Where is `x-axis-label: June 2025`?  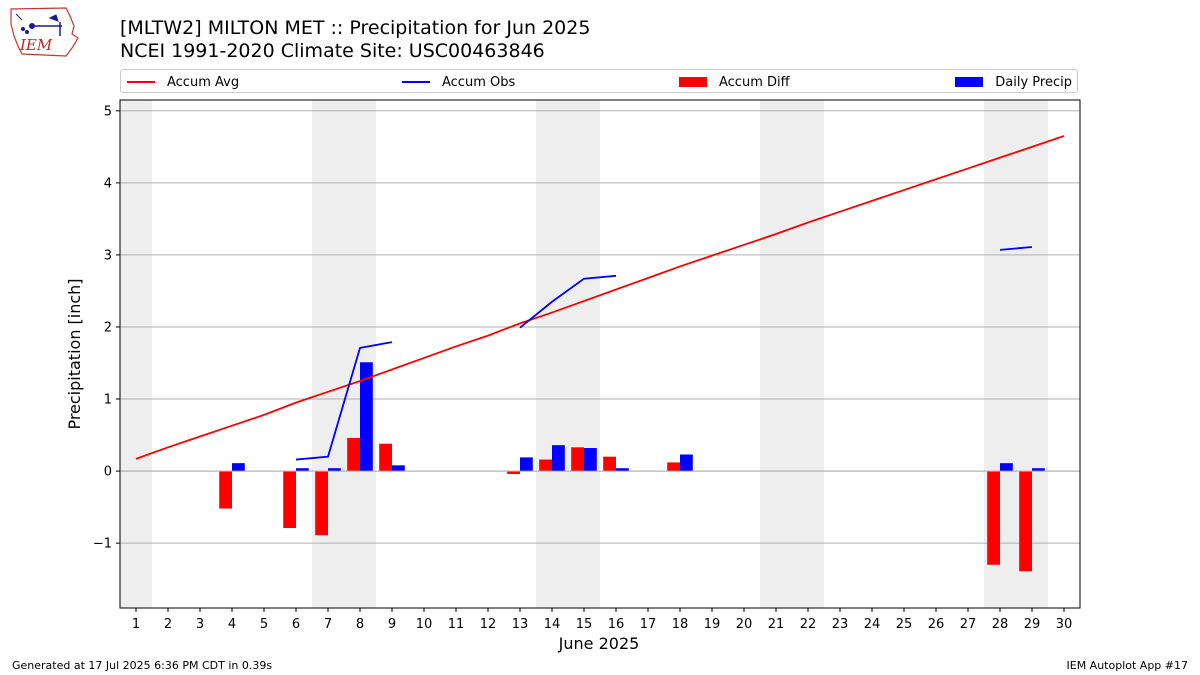
x-axis-label: June 2025 is located at coordinates (599, 643).